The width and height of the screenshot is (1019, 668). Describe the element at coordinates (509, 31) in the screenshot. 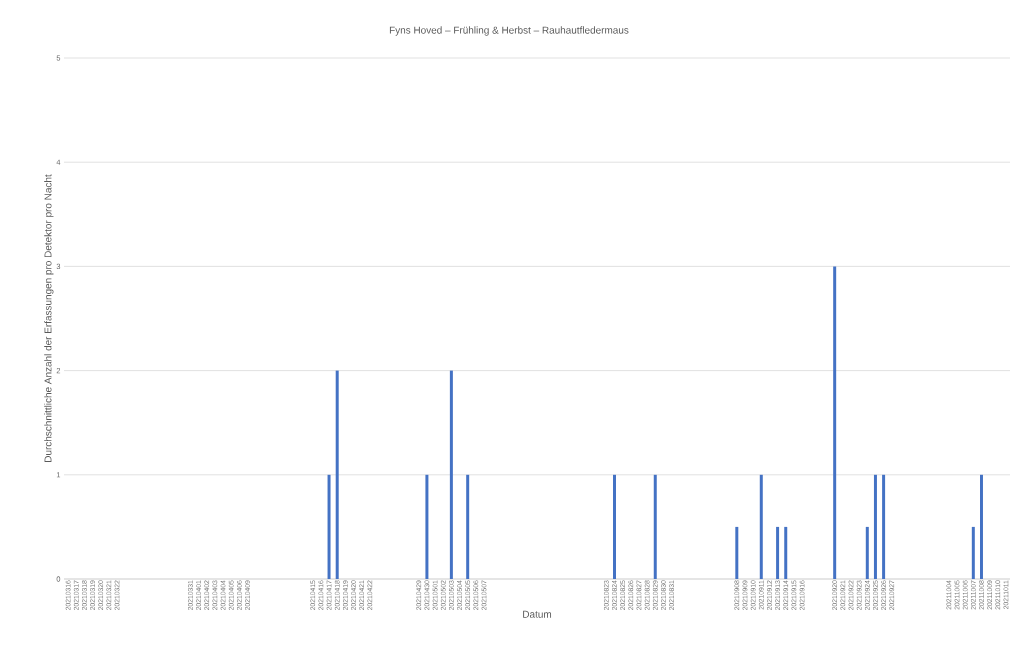

I see `chart-title: Fyns Hoved – Frühling & Herbst – Rauhautfledermaus` at that location.